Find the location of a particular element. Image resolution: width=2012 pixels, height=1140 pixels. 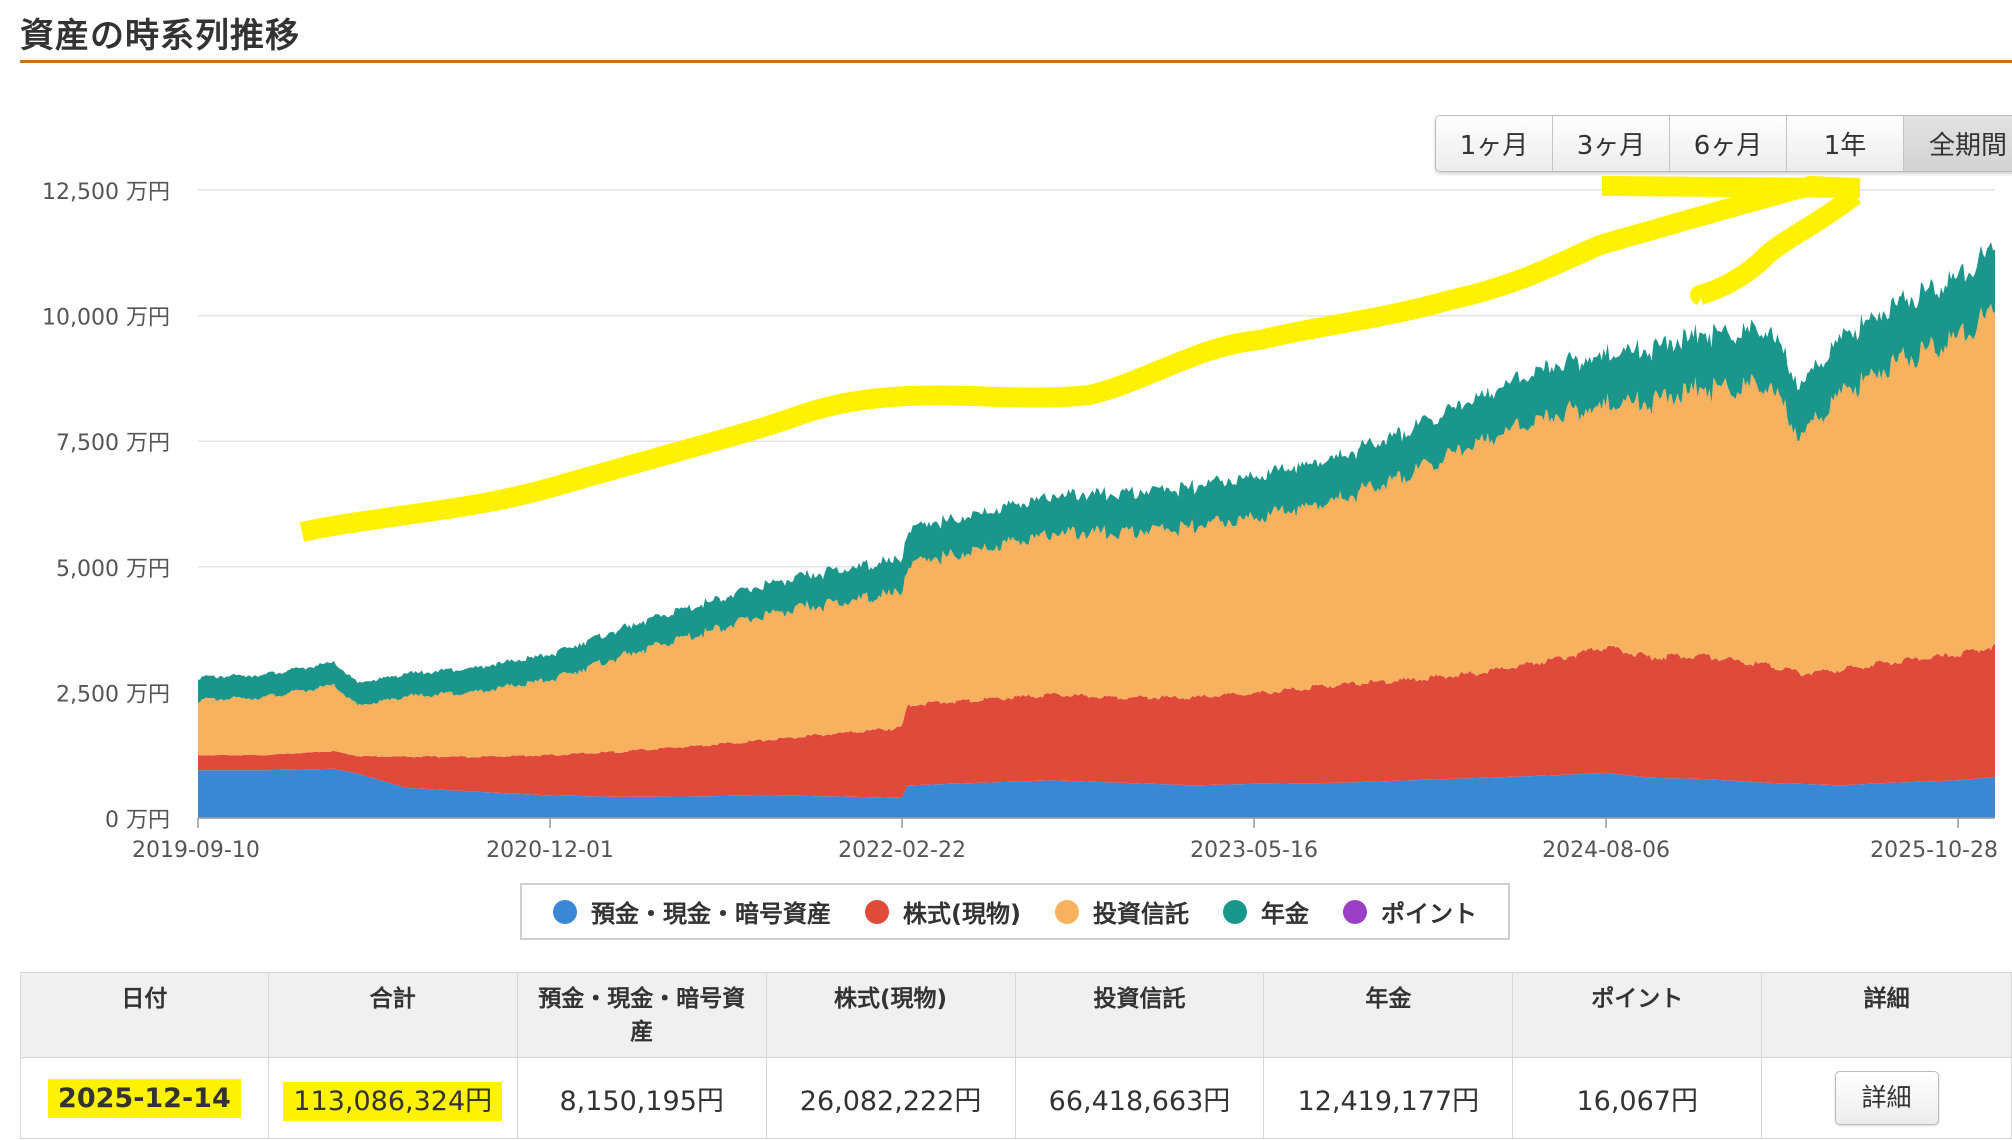

y-tick-label: 5,000 万円 is located at coordinates (113, 569).